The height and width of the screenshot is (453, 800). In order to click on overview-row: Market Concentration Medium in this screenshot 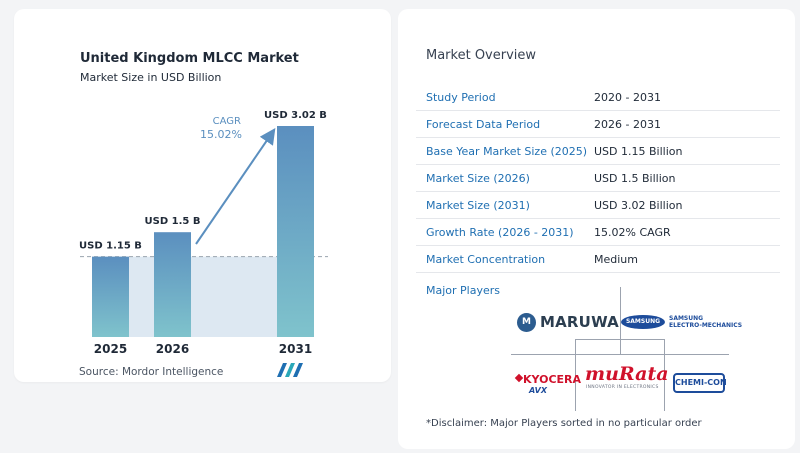, I will do `click(598, 259)`.